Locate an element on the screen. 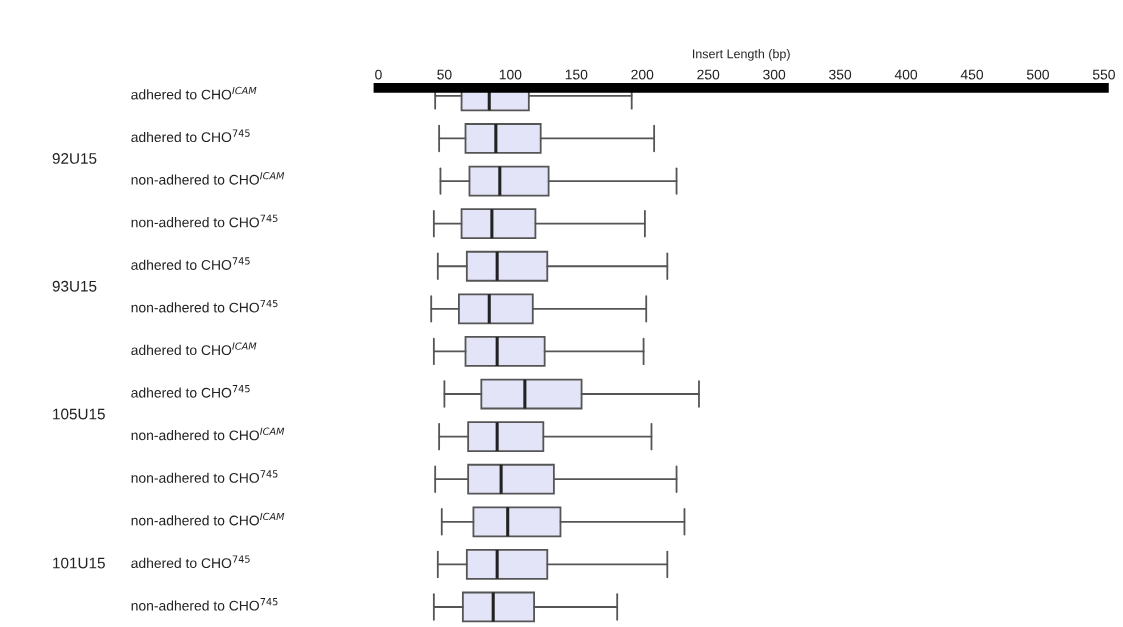 The height and width of the screenshot is (627, 1123). x-tick-label: 250 is located at coordinates (708, 74).